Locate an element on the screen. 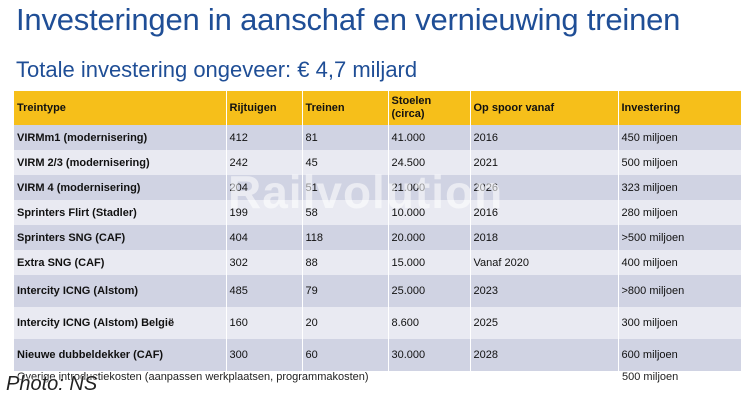  cell-op-spoor-vanaf: 2026 is located at coordinates (544, 187).